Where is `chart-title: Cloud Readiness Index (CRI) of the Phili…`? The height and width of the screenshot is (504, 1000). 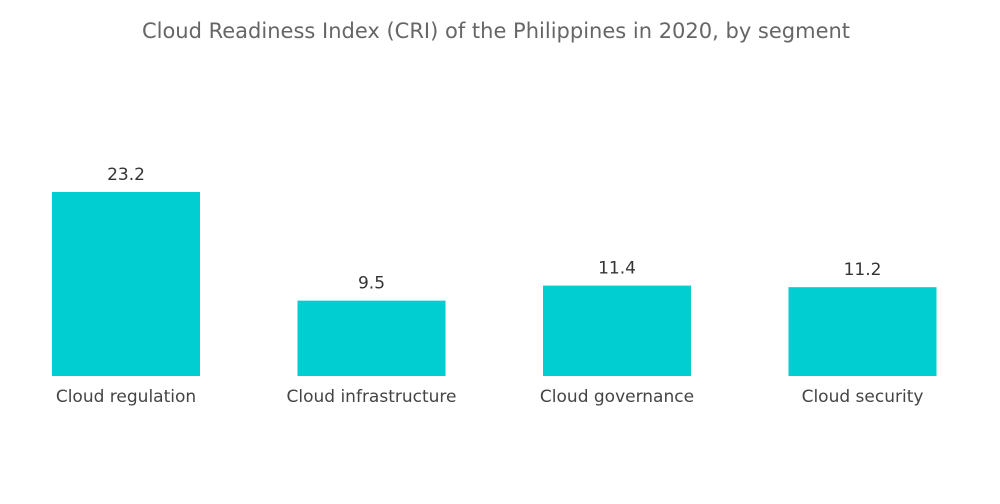 chart-title: Cloud Readiness Index (CRI) of the Phili… is located at coordinates (496, 31).